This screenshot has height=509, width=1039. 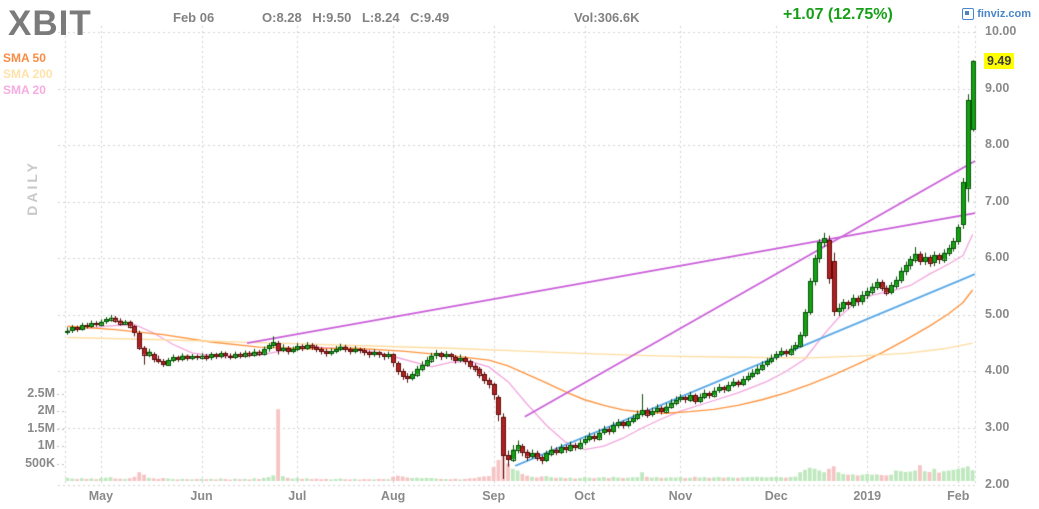 What do you see at coordinates (356, 17) in the screenshot?
I see `quote-ohlc: O:8.28 H:9.50 L:8.24 C:9.49` at bounding box center [356, 17].